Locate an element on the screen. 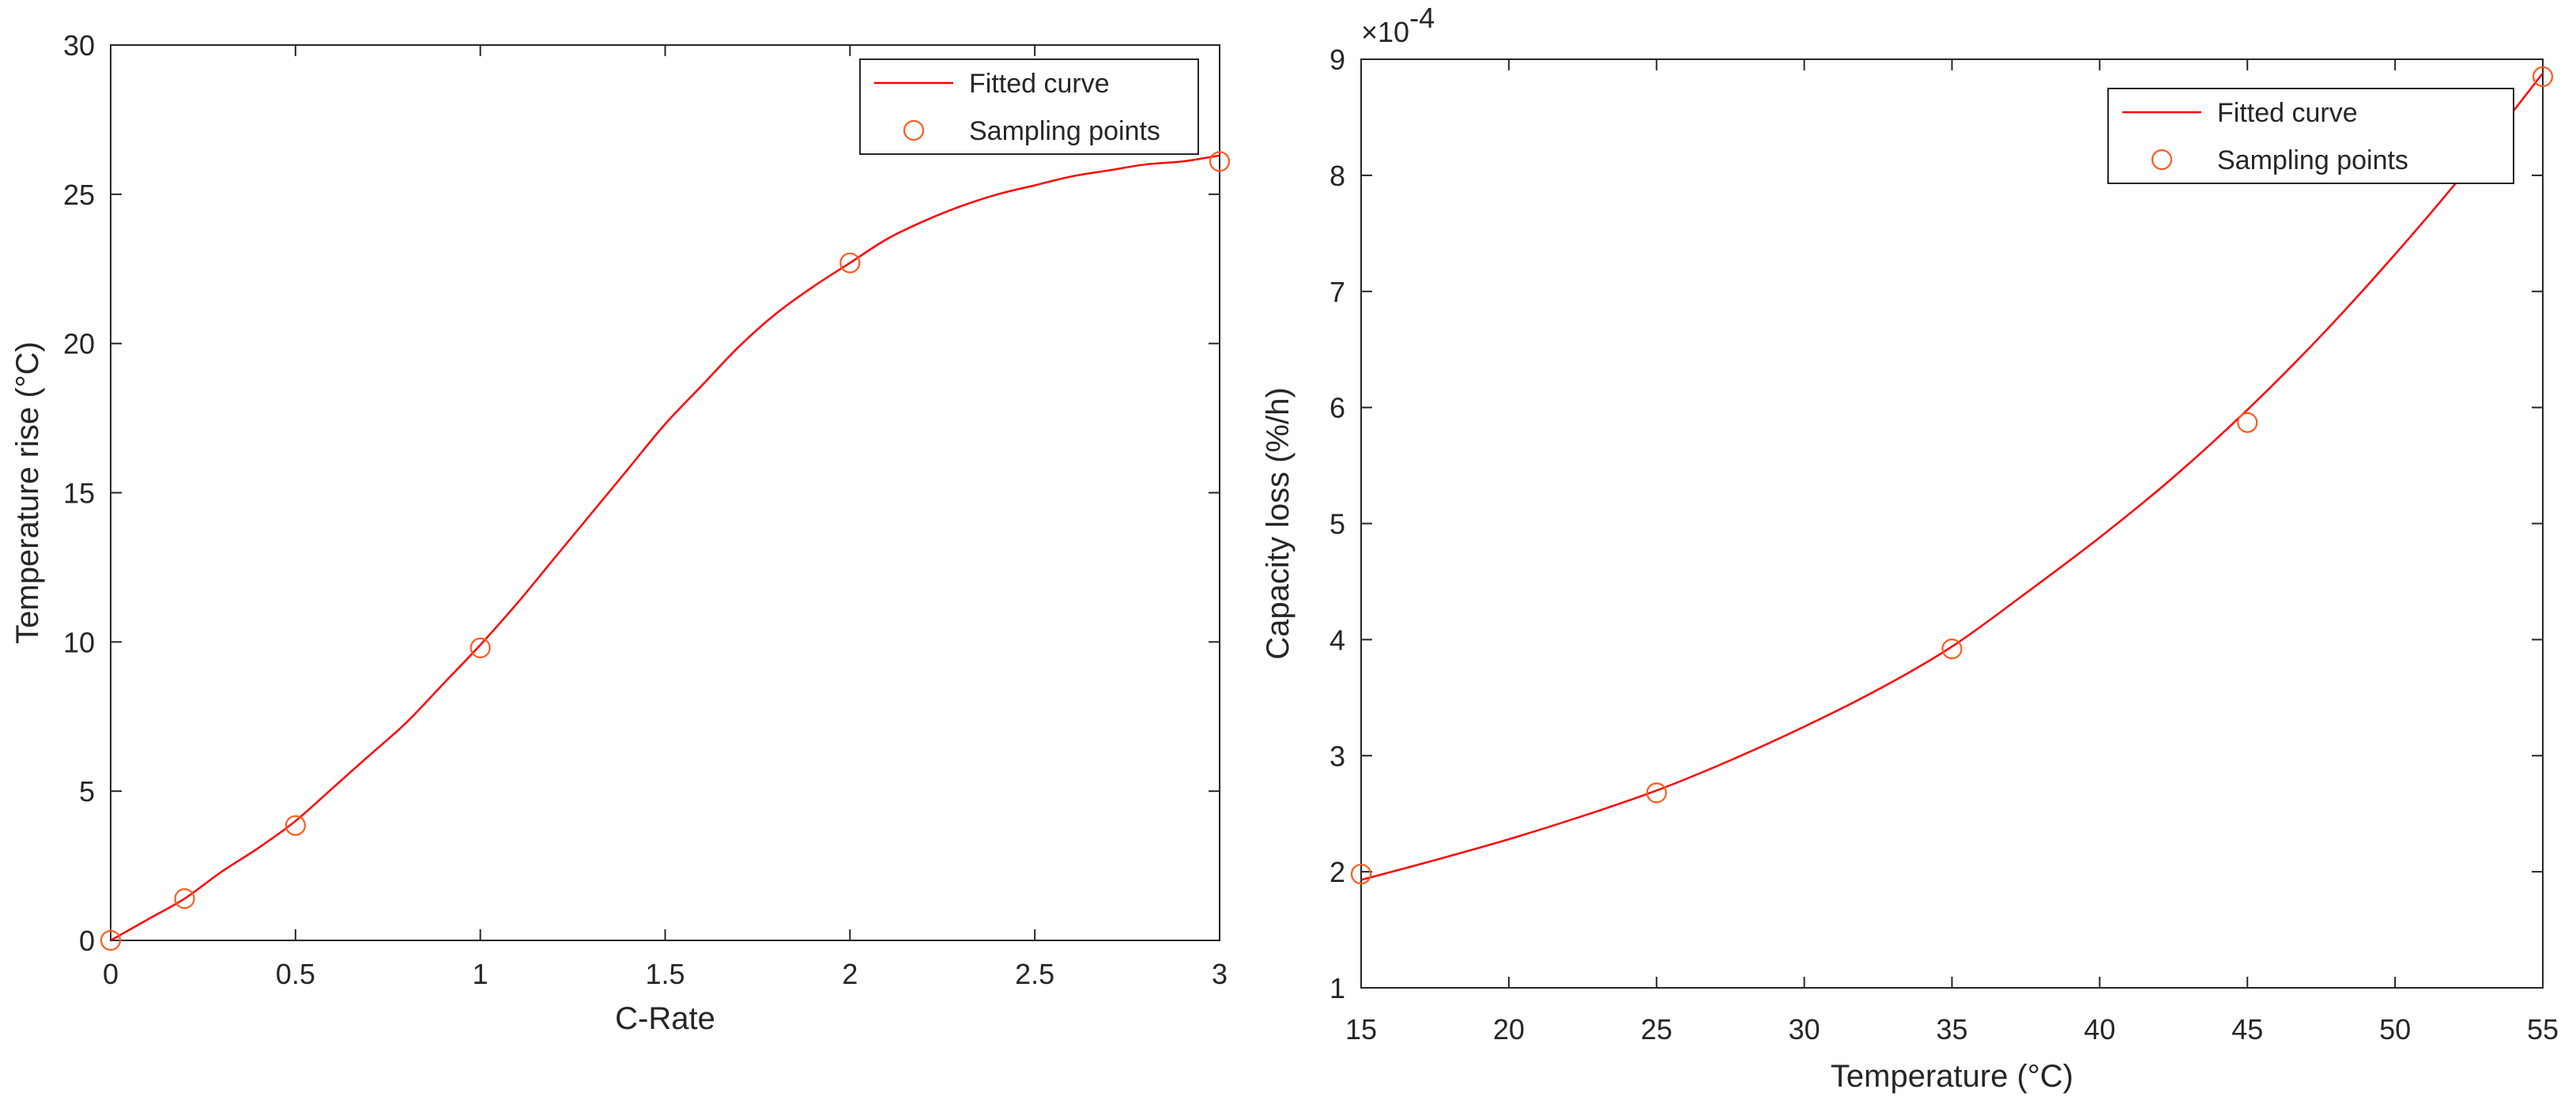  x-tick-label: 20 is located at coordinates (1509, 1029).